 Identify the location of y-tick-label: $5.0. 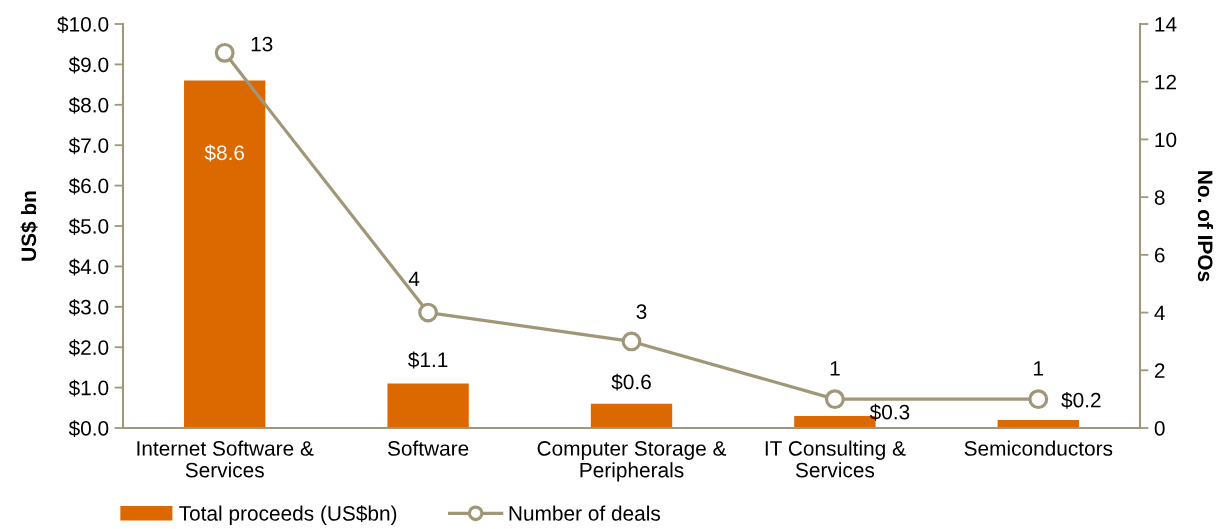
(88, 226).